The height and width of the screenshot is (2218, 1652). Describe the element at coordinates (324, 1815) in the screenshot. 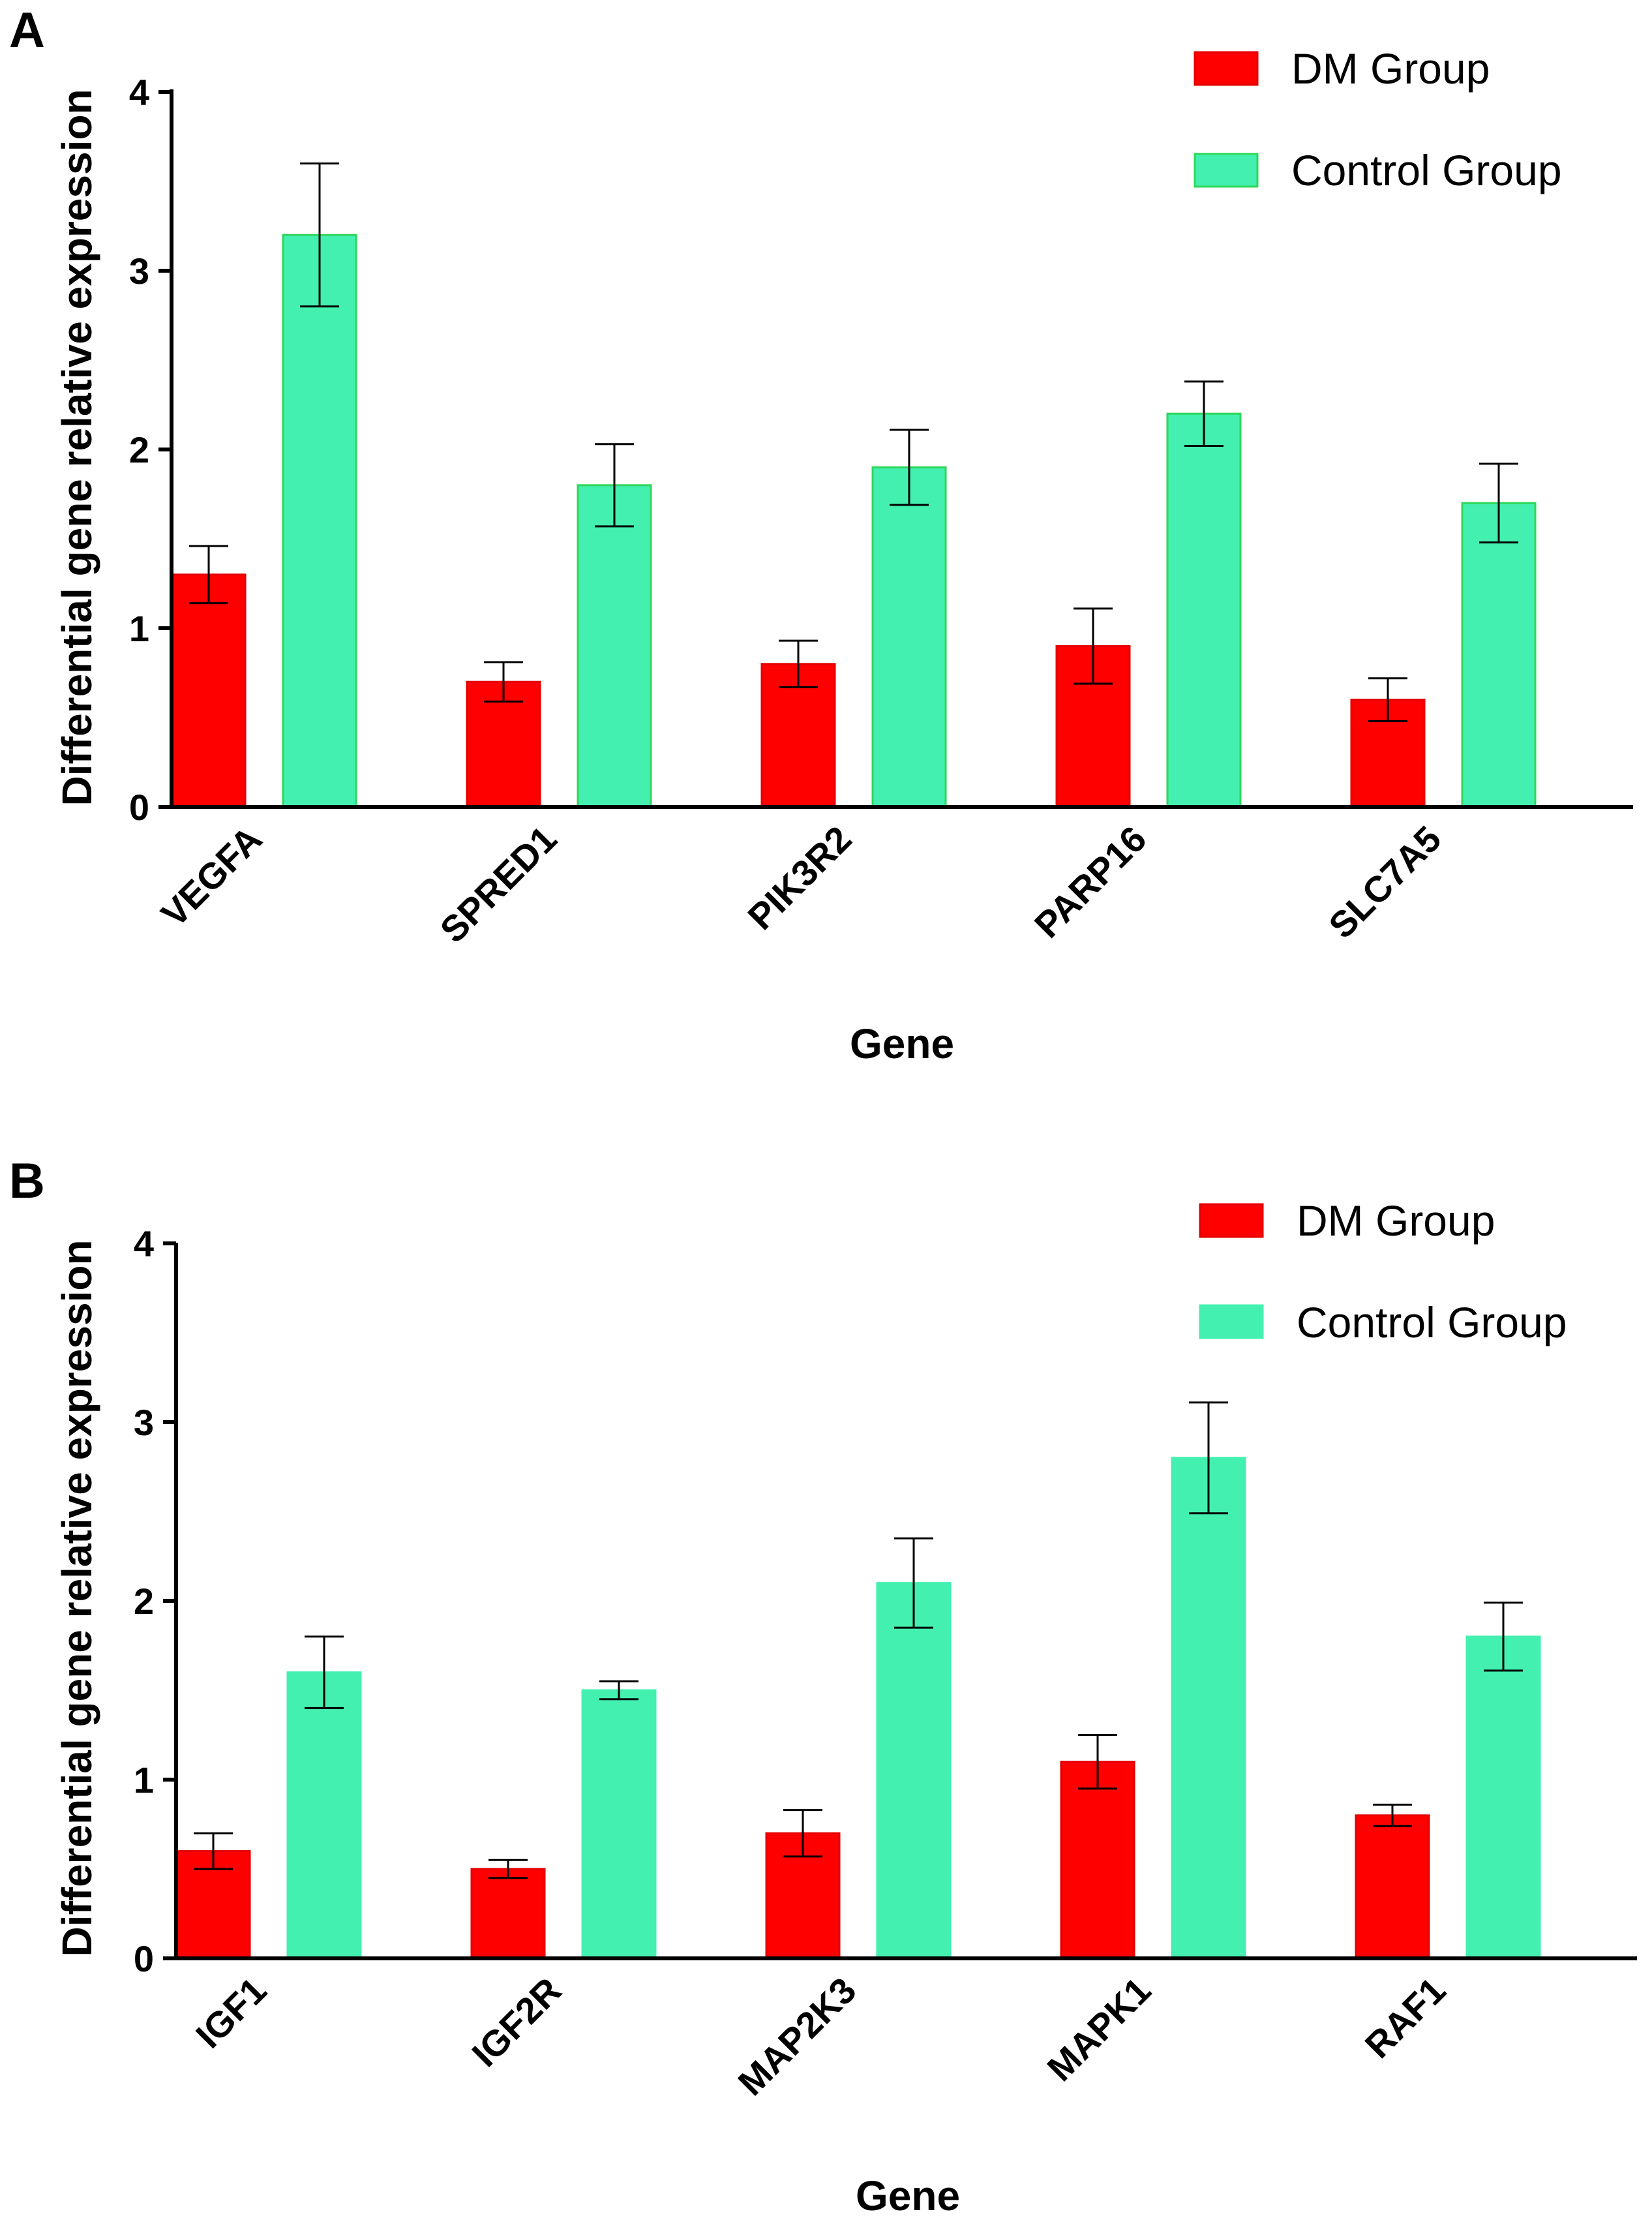

I see `bar-control-igf1` at that location.